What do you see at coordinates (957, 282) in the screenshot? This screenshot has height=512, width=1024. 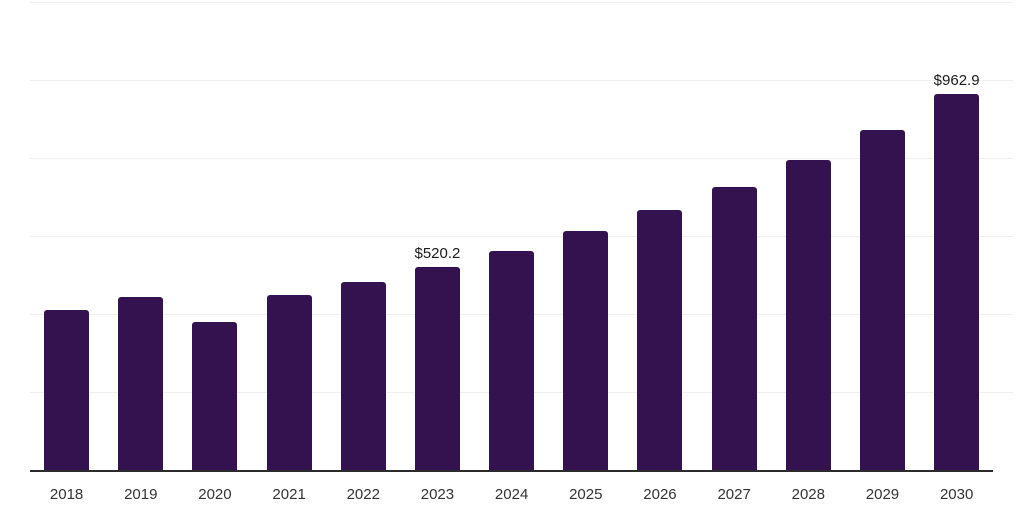 I see `bar-2030` at bounding box center [957, 282].